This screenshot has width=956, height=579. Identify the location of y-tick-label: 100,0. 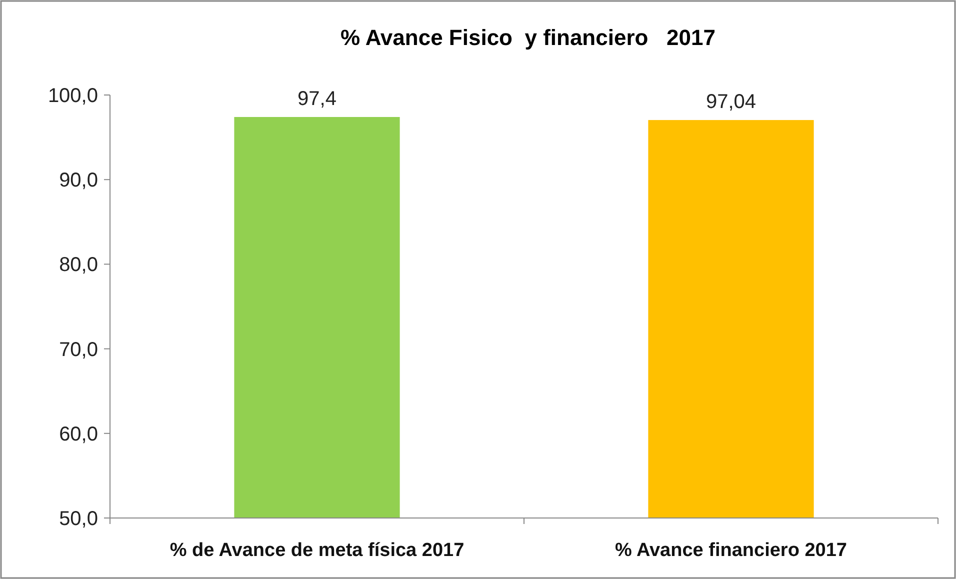
(73, 96).